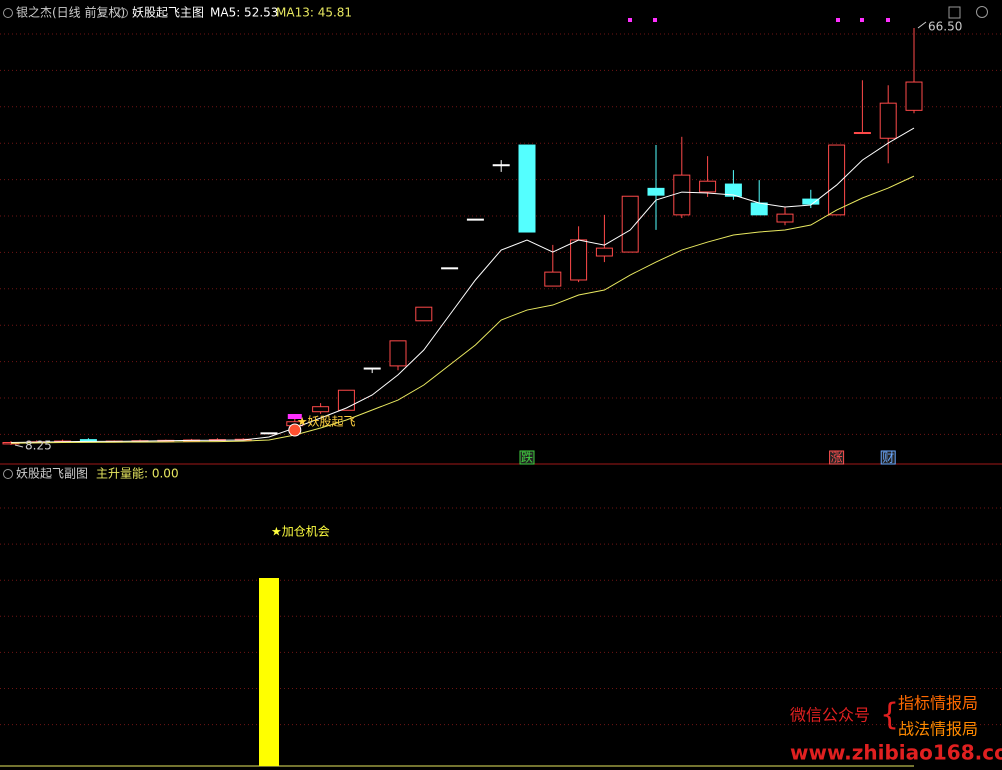 Image resolution: width=1002 pixels, height=770 pixels. I want to click on chart-title: 银之杰(日线 前复权), so click(70, 12).